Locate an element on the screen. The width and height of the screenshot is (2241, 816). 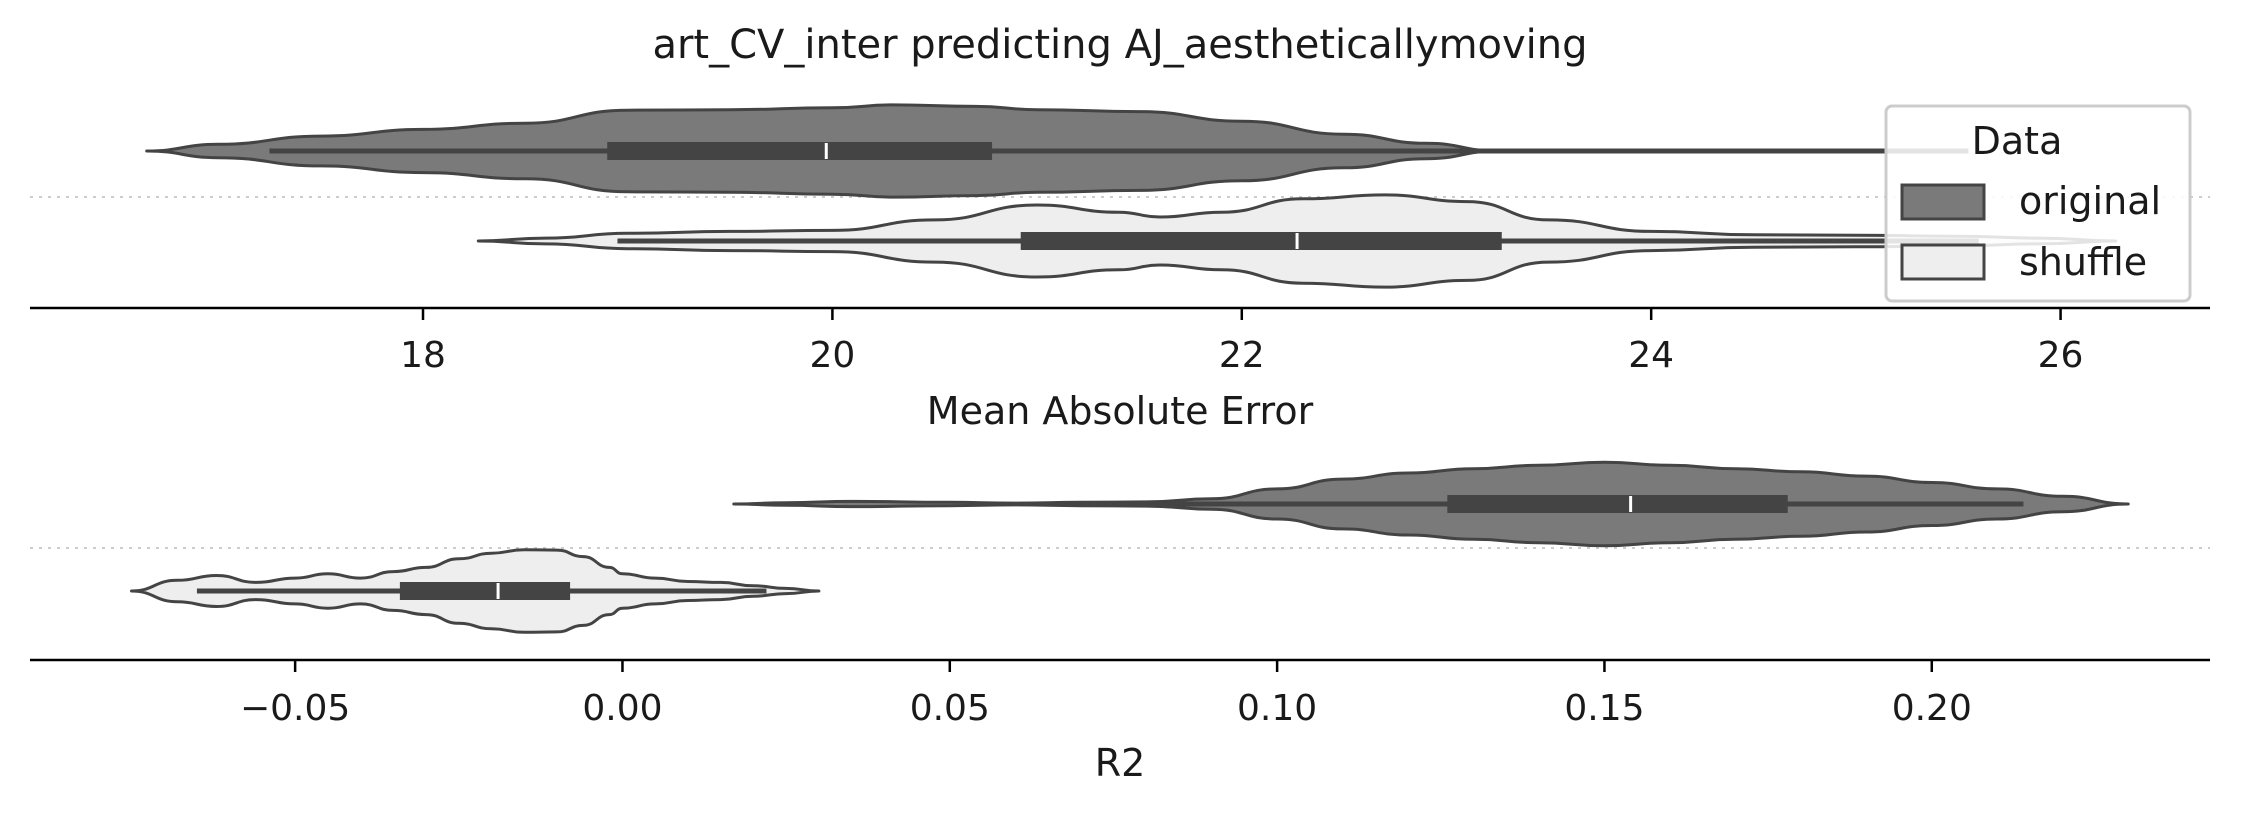
r2-tick-label: 0.15 is located at coordinates (1604, 708).